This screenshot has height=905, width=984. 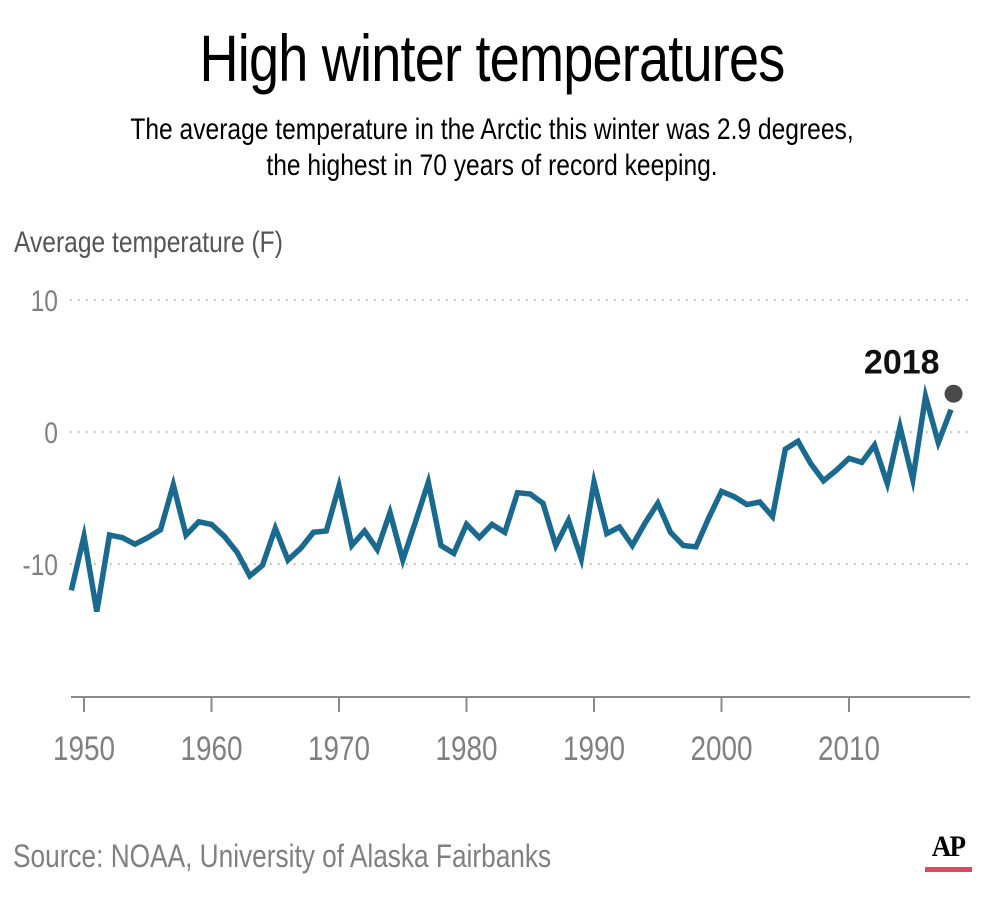 I want to click on annotation-label: 2018, so click(x=902, y=363).